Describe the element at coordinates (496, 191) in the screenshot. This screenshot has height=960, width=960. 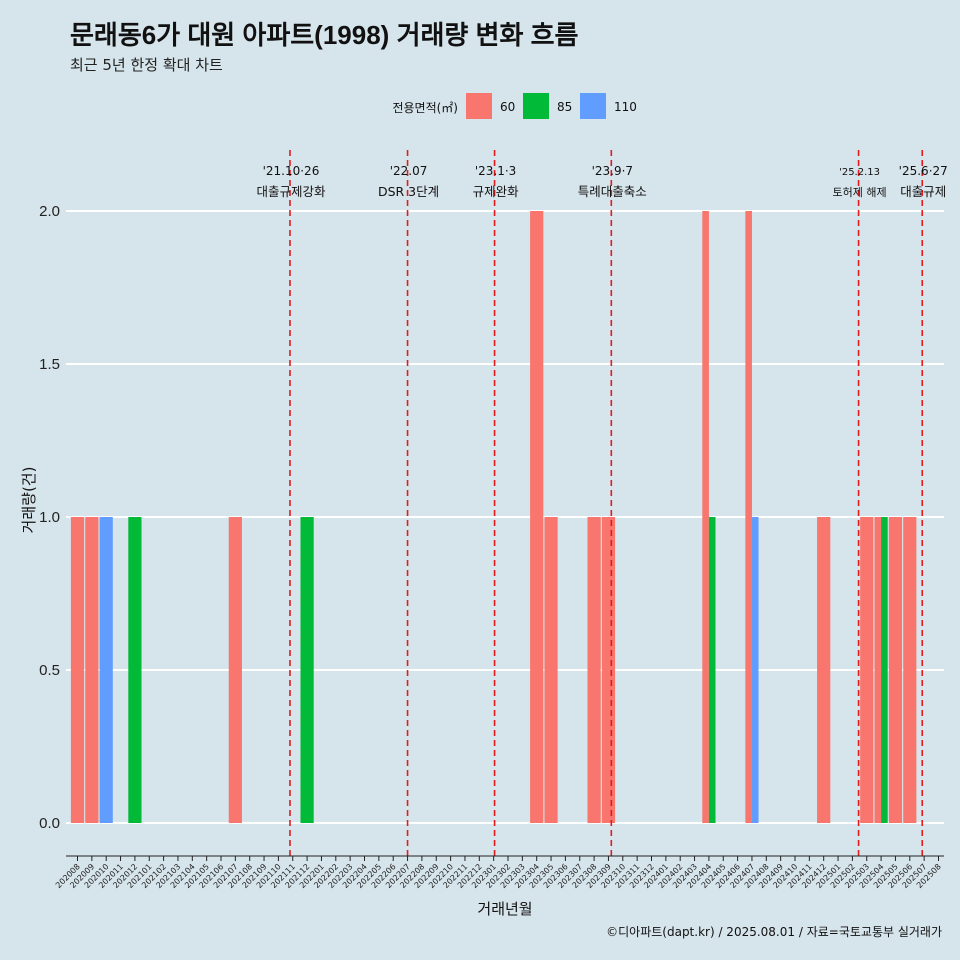
I see `event-name-label: 규제완화` at that location.